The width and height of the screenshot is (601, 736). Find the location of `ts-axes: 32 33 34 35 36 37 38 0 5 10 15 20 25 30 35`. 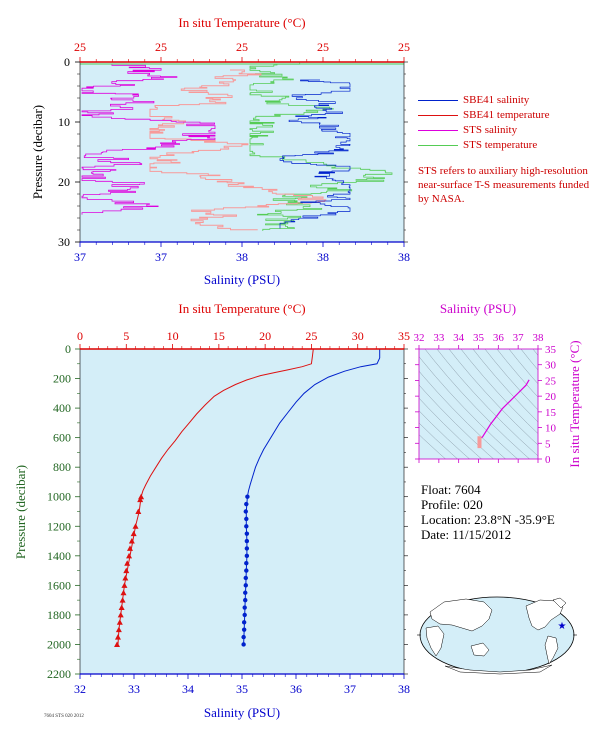

ts-axes: 32 33 34 35 36 37 38 0 5 10 15 20 25 30 35 is located at coordinates (485, 399).